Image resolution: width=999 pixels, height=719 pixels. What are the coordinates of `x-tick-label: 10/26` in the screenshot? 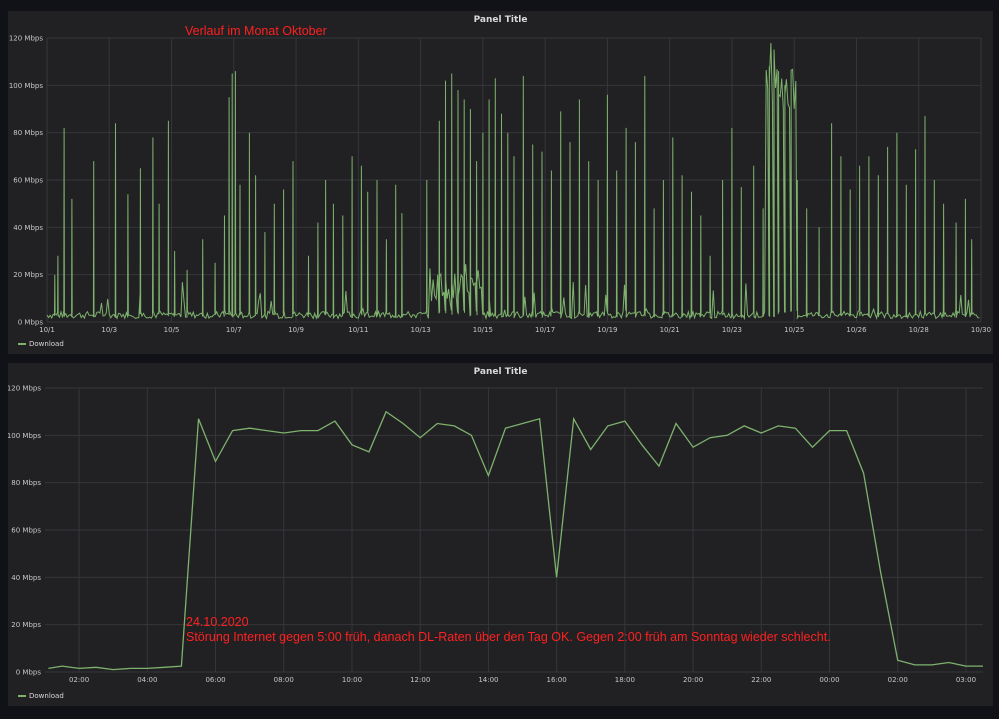 It's located at (856, 330).